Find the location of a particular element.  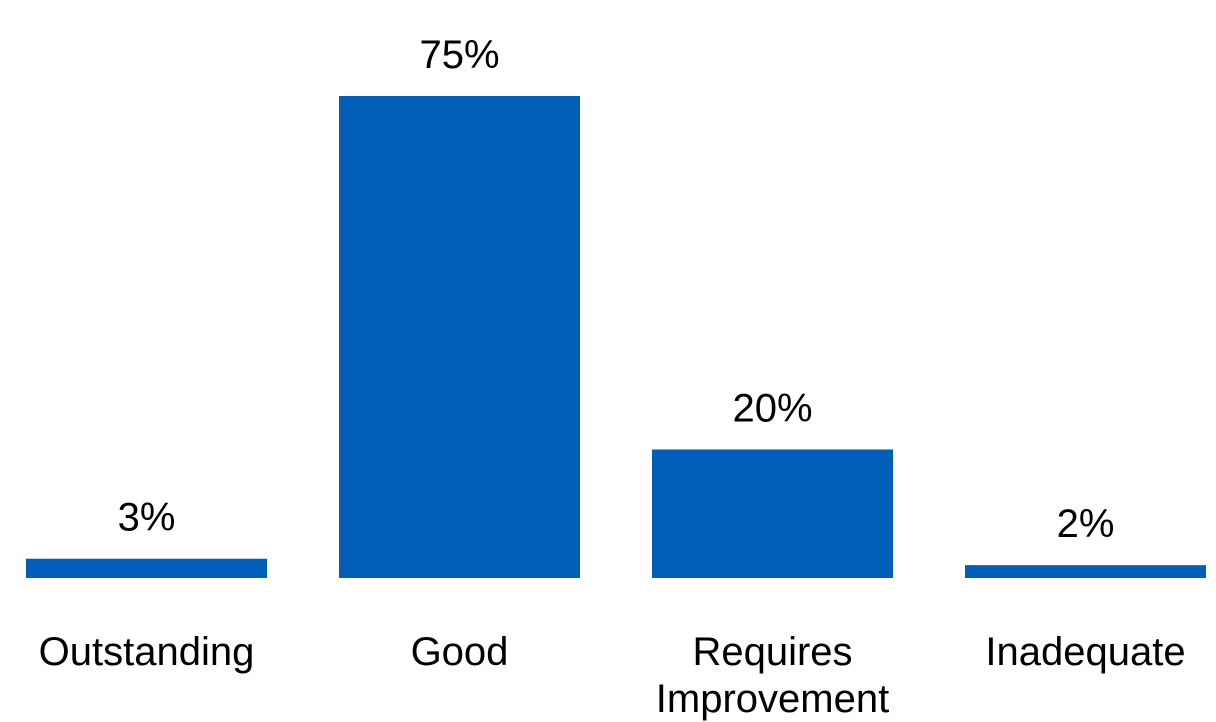

data-label: 20% is located at coordinates (772, 408).